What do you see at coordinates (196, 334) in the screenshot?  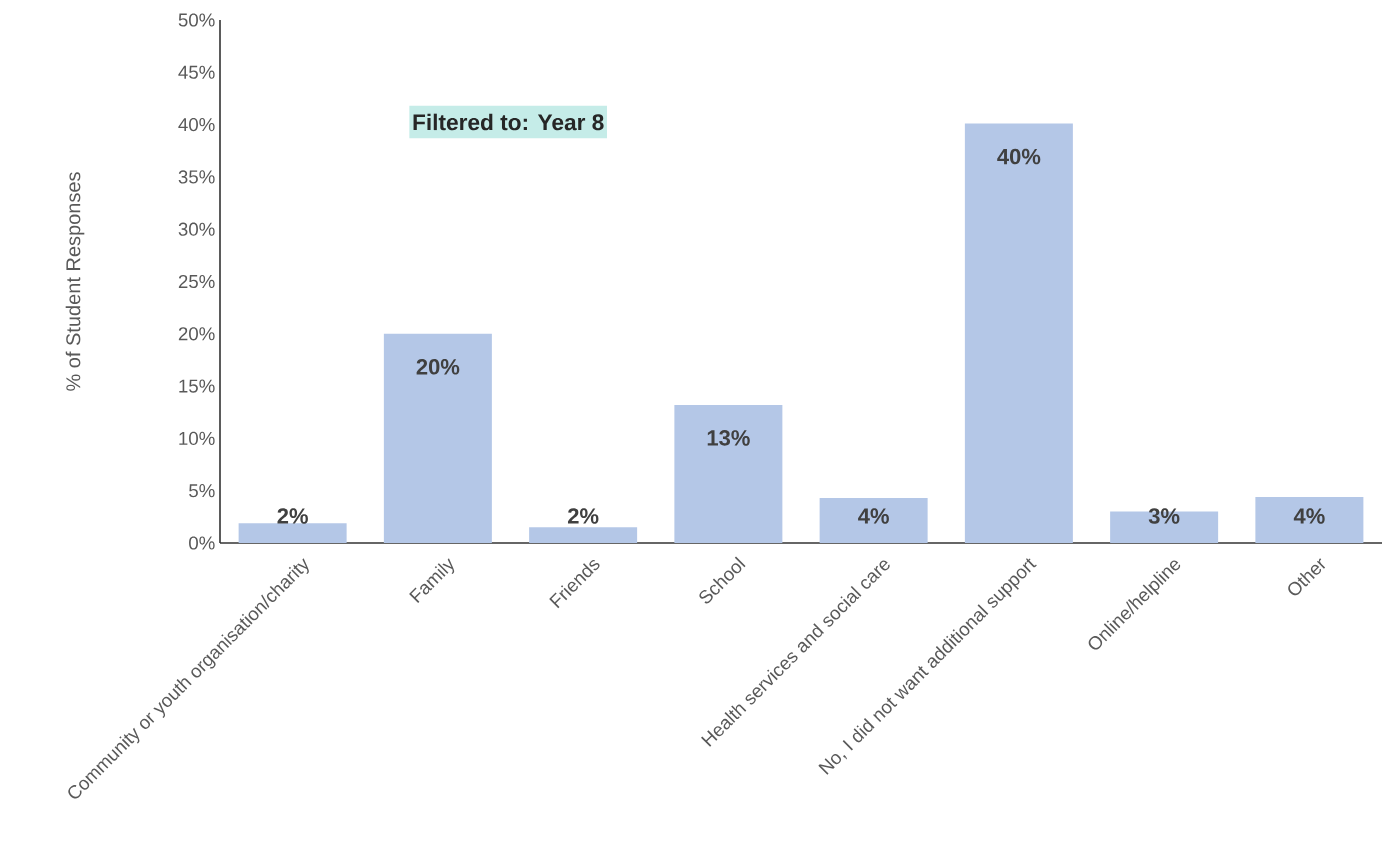 I see `y-tick-label: 20%` at bounding box center [196, 334].